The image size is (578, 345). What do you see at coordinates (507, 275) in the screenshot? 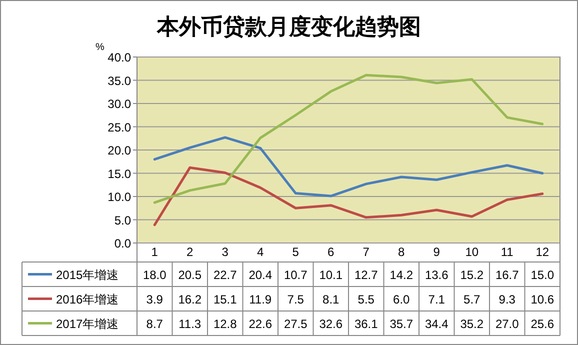
I see `data-label: 16.7` at bounding box center [507, 275].